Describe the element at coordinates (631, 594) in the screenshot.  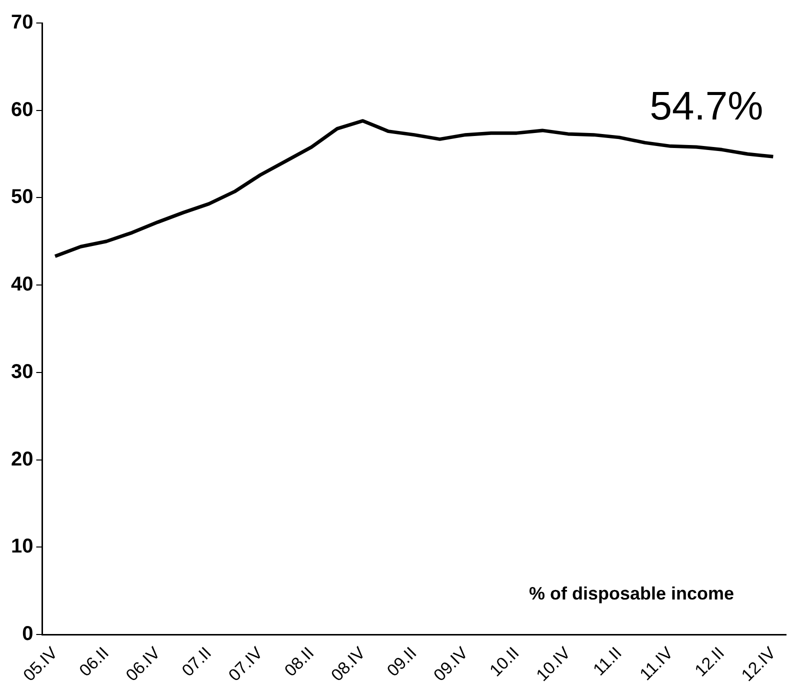
I see `annotation: % of disposable income` at that location.